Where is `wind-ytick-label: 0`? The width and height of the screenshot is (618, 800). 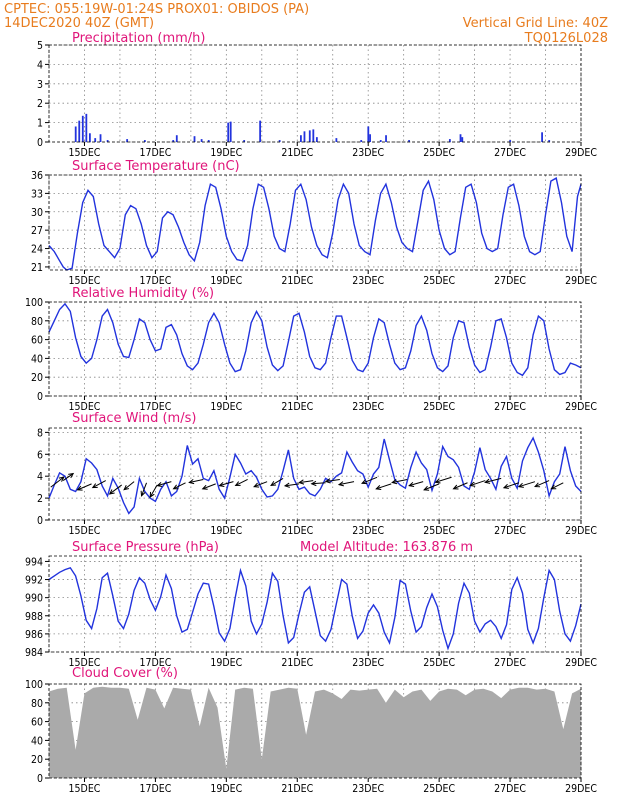 wind-ytick-label: 0 is located at coordinates (40, 521).